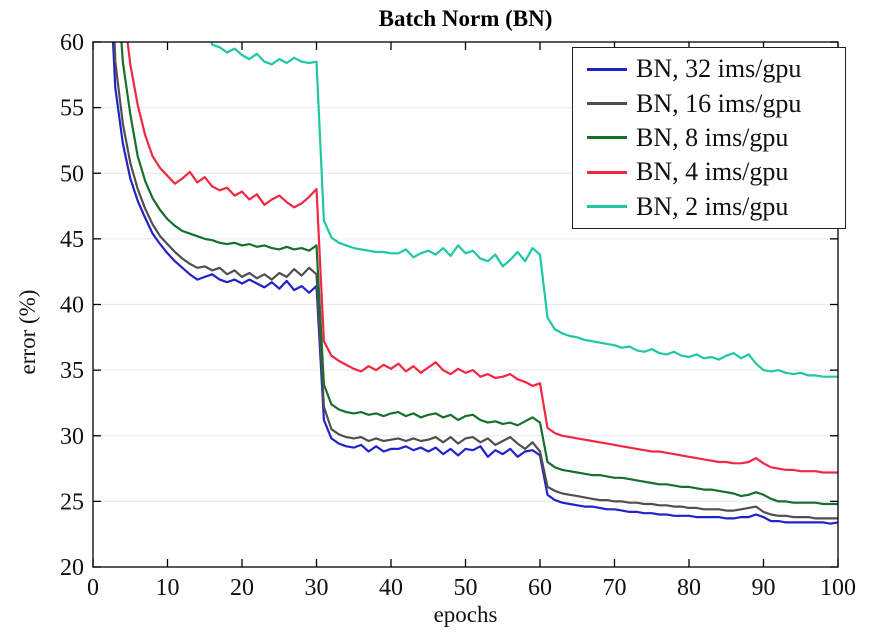  I want to click on legend-entry-bn-2: BN, 2 ims/gpu, so click(709, 206).